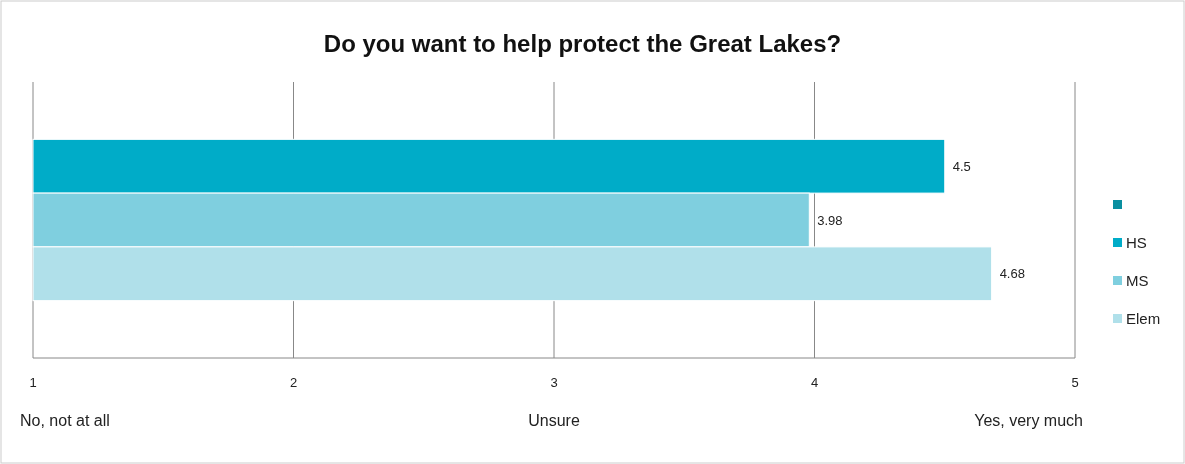 The image size is (1185, 464). I want to click on chart-title: Do you want to help protect the Great Lakes?, so click(582, 43).